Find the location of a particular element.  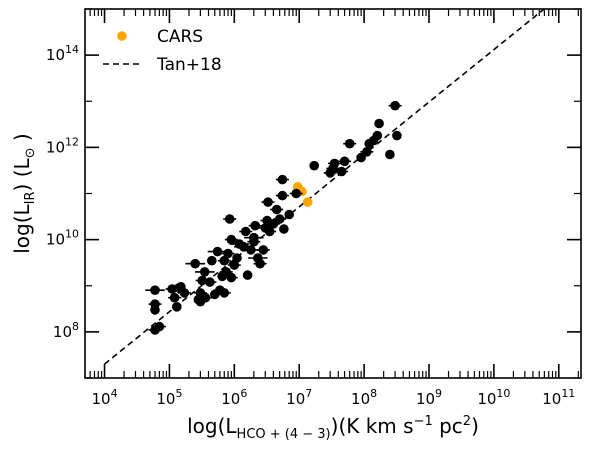

x-tick-label: 10⁷ is located at coordinates (299, 397).